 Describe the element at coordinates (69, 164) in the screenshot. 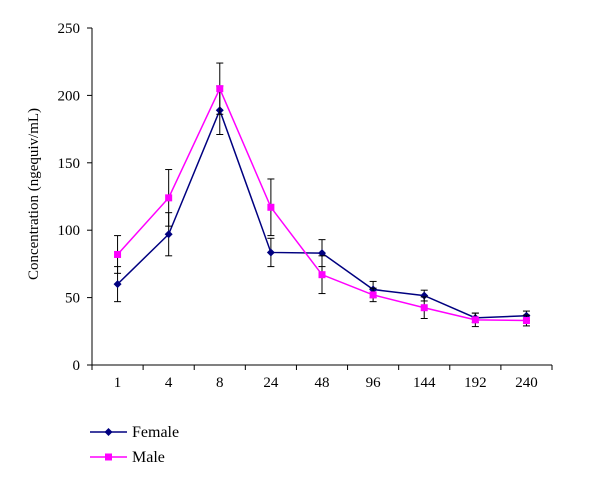

I see `y-tick-label: 150` at that location.